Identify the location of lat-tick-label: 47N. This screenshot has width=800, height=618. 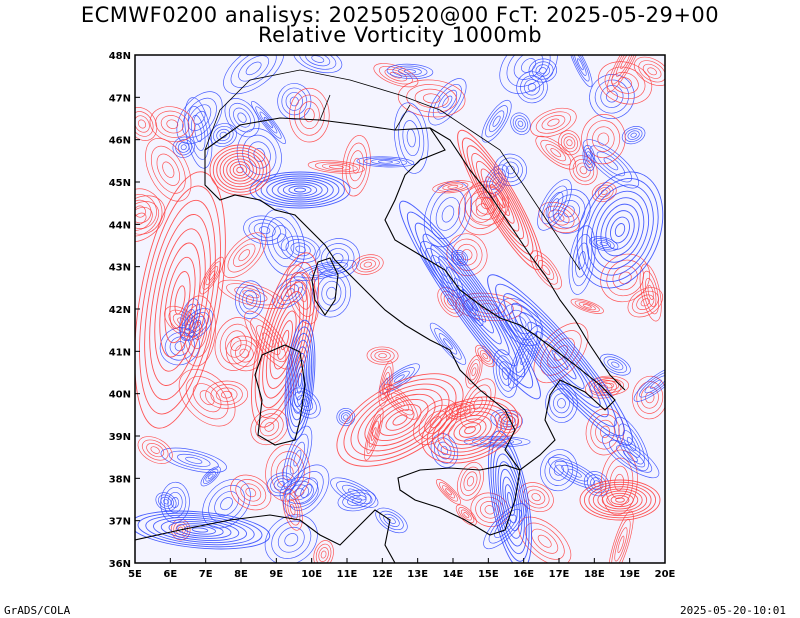
(120, 98).